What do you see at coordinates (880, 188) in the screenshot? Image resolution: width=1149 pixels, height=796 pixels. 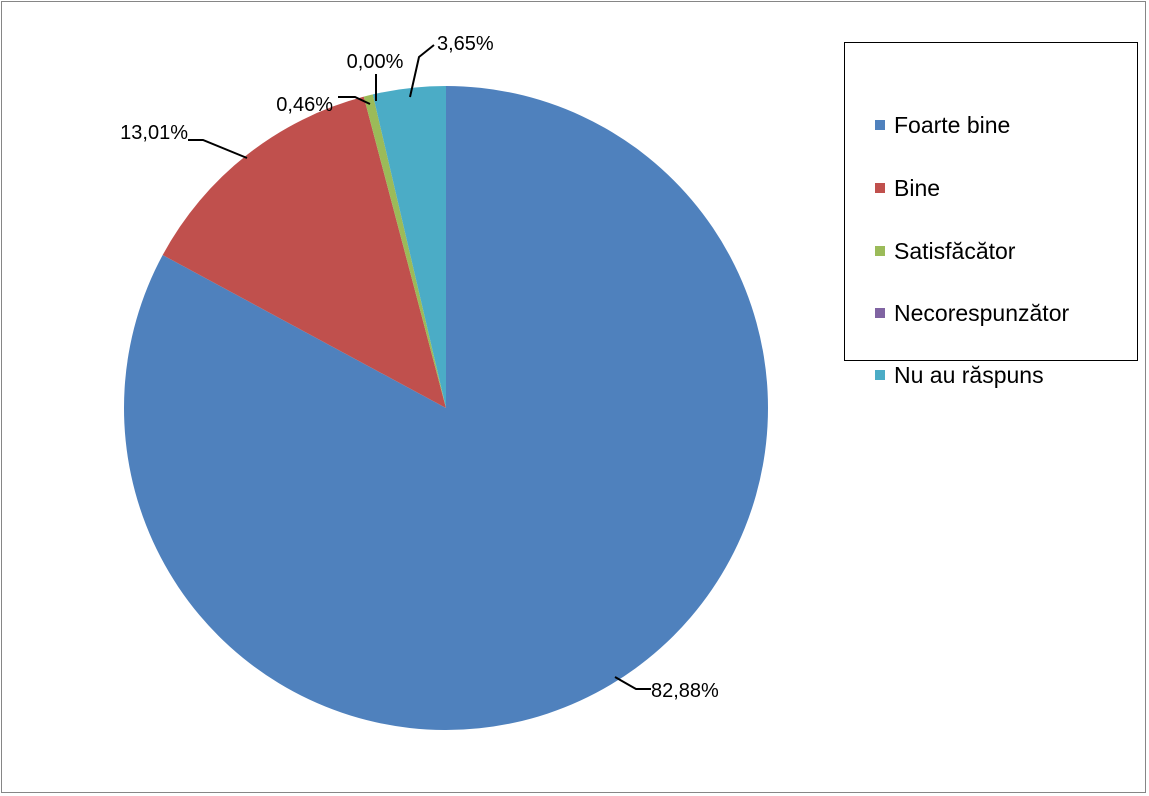 I see `legend-swatch-bine` at bounding box center [880, 188].